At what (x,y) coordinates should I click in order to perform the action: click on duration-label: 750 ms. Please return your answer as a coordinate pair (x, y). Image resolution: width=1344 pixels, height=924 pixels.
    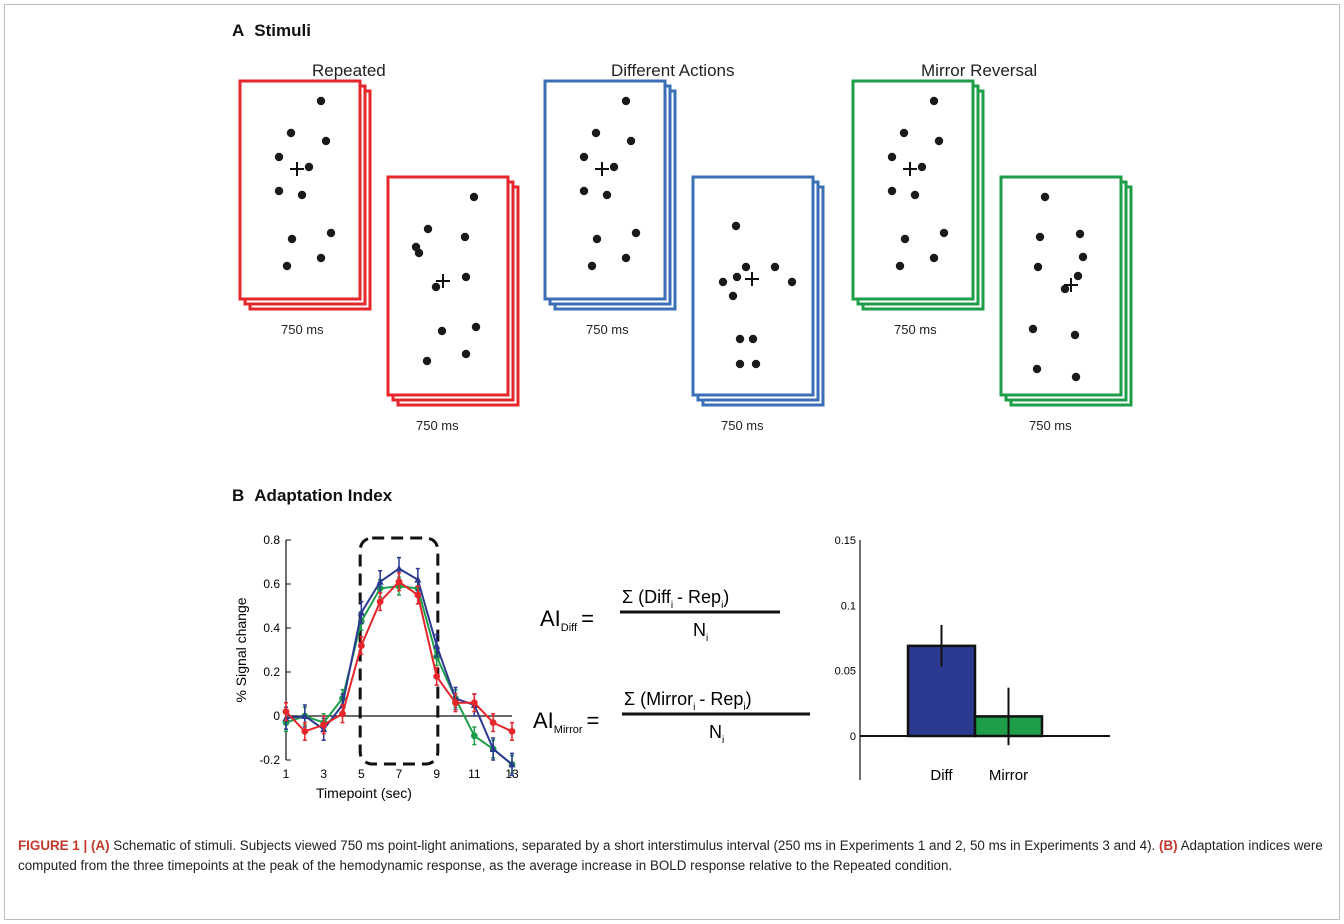
    Looking at the image, I should click on (915, 329).